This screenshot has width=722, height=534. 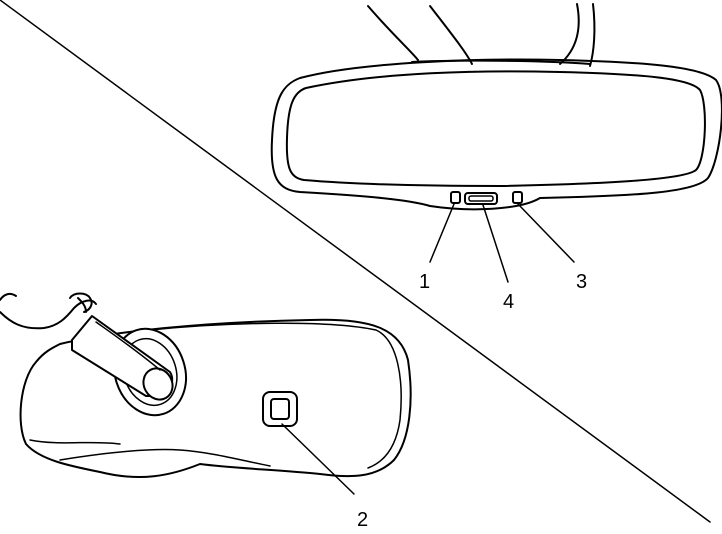 I want to click on hand-thumb, so click(x=81, y=302).